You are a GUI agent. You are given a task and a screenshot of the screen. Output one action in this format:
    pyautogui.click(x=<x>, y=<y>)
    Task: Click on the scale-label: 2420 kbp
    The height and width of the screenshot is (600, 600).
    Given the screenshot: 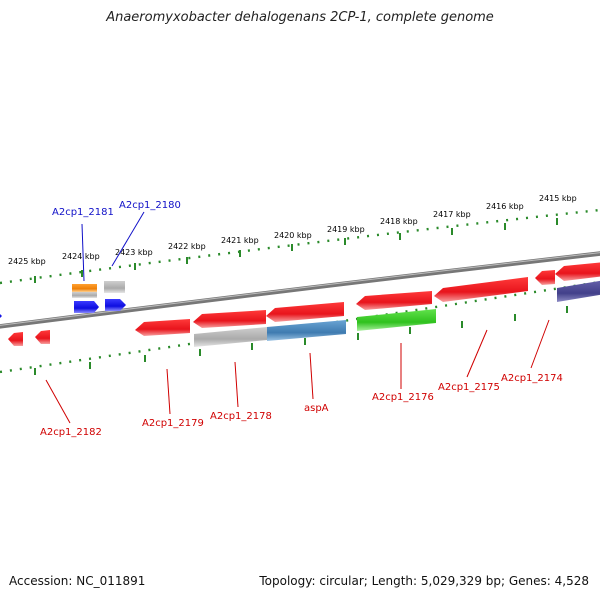 What is the action you would take?
    pyautogui.click(x=293, y=235)
    